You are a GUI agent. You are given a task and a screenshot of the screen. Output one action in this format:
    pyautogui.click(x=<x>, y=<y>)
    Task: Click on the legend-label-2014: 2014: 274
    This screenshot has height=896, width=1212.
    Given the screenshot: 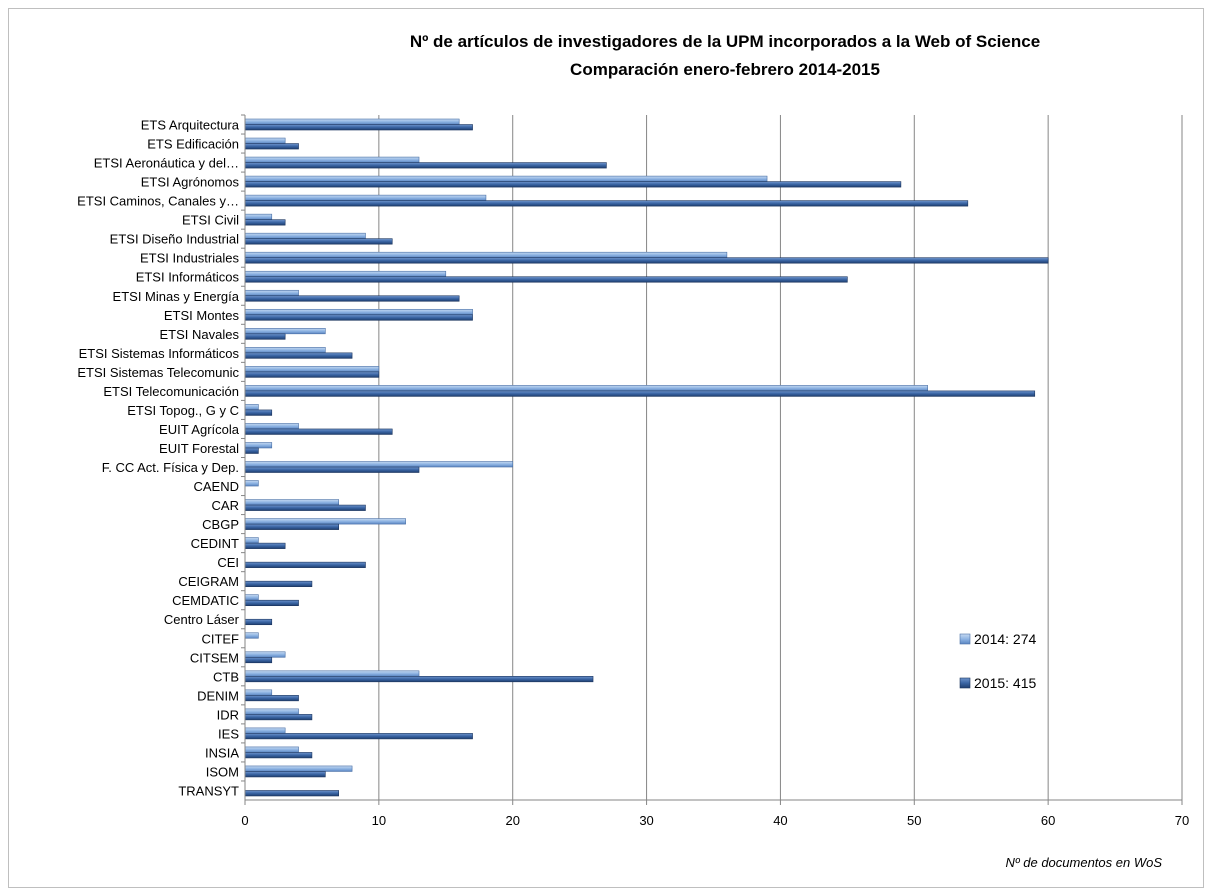 What is the action you would take?
    pyautogui.click(x=1005, y=639)
    